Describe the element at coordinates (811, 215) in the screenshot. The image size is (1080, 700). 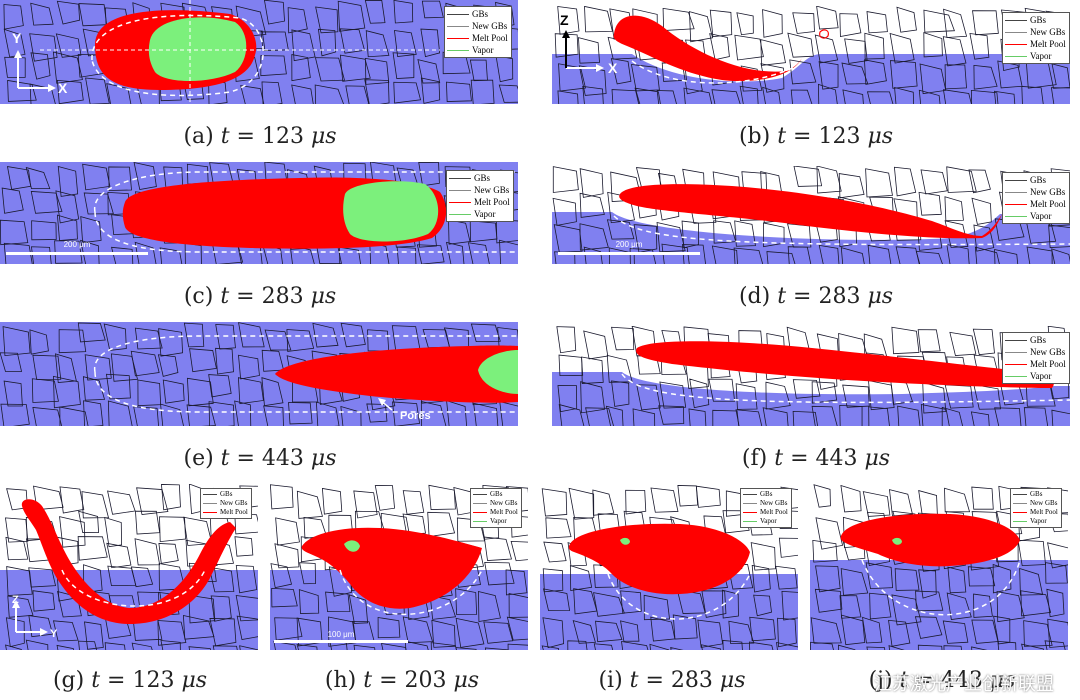
I see `panel-d: 200 μm GBs New GBs Melt Pool Vapor` at that location.